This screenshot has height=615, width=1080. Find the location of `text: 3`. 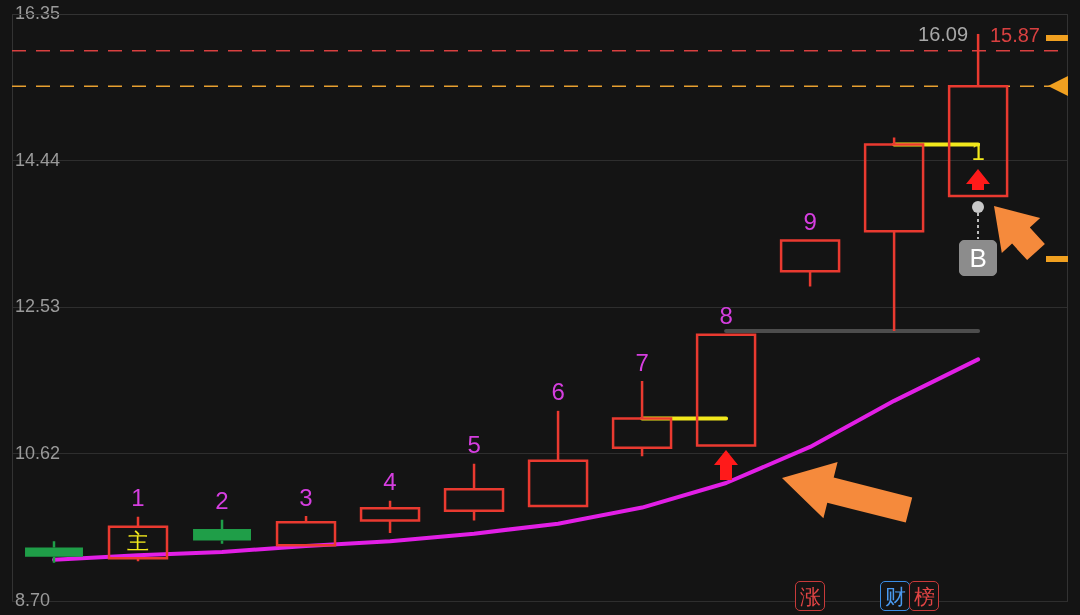

text: 3 is located at coordinates (306, 497).